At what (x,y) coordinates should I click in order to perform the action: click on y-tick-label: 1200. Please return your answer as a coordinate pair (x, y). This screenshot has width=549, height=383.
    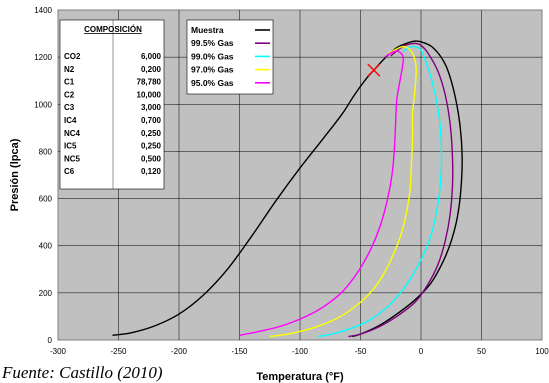
    Looking at the image, I should click on (43, 57).